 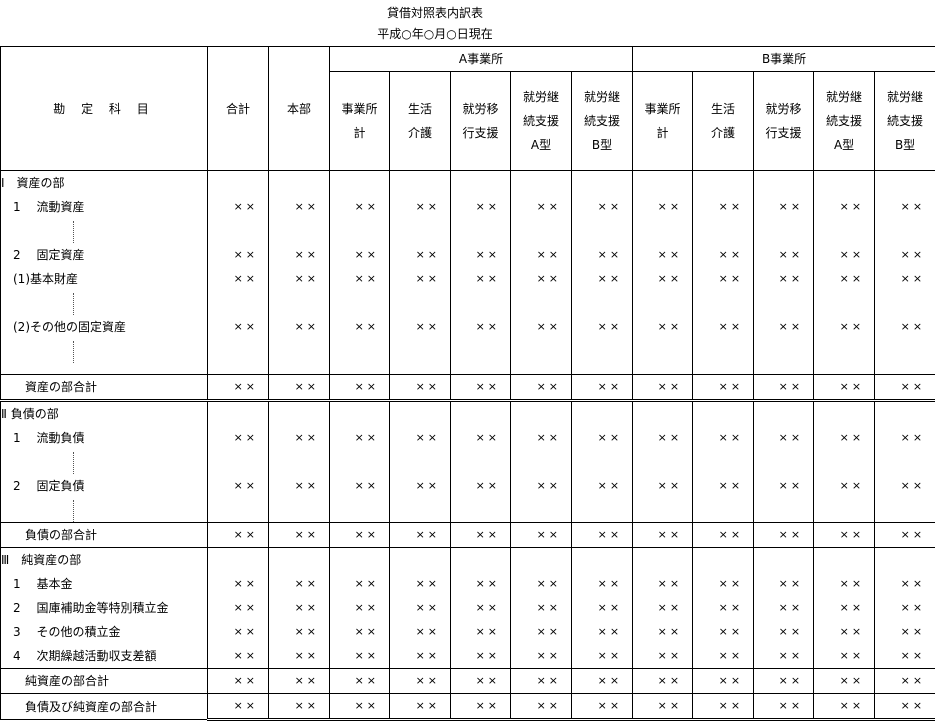 I want to click on account-label: 1 流動資産, so click(x=104, y=207).